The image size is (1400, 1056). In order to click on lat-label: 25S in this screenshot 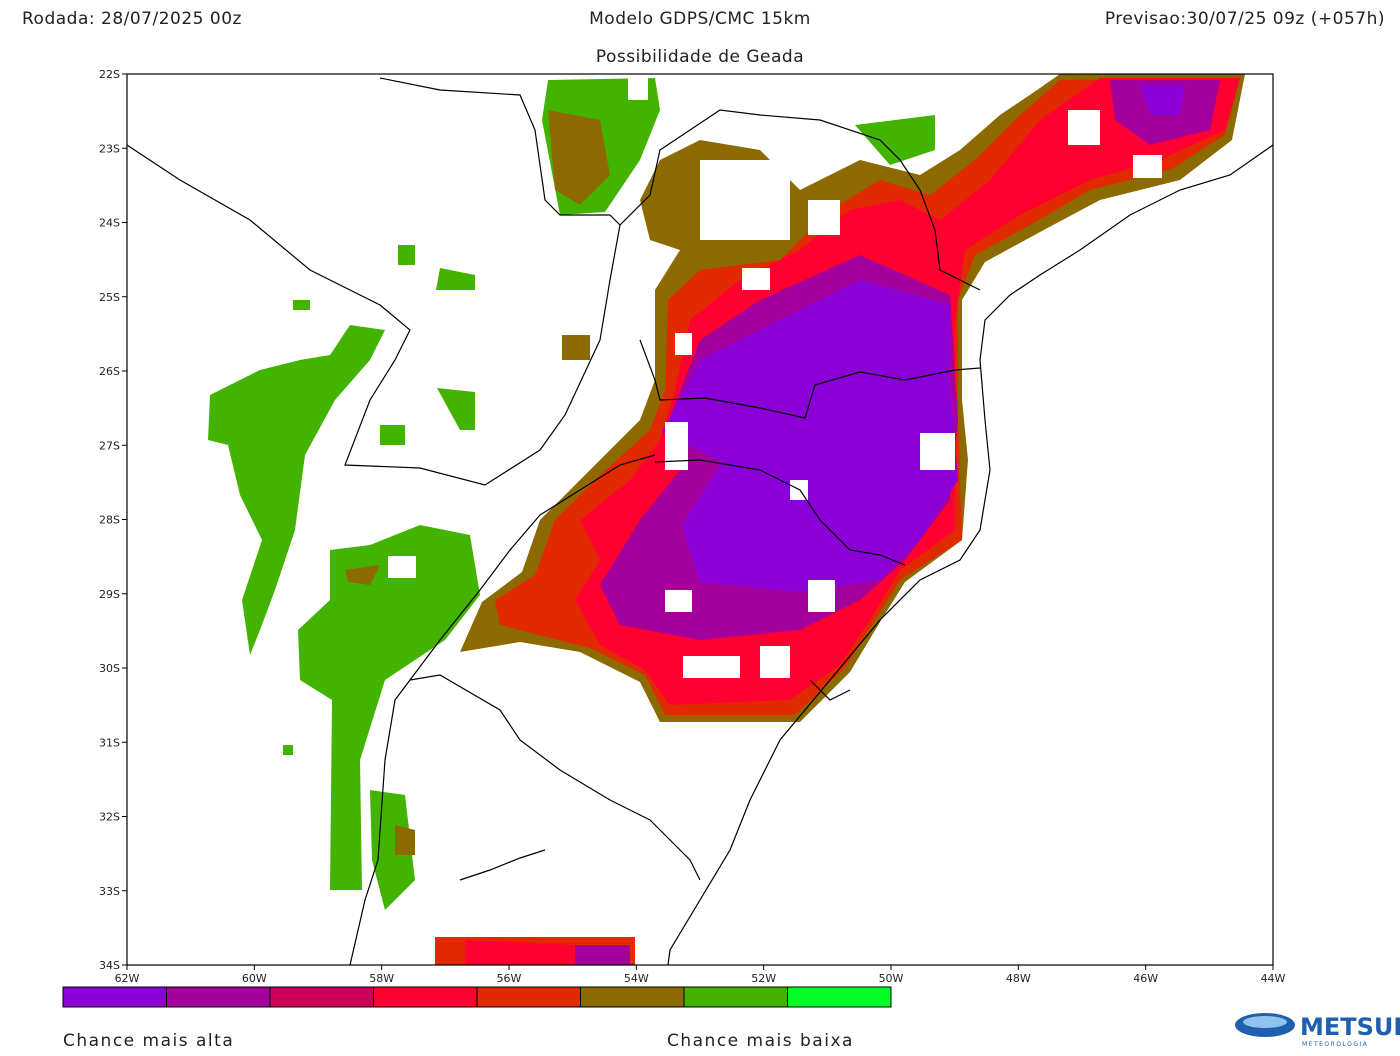, I will do `click(109, 297)`.